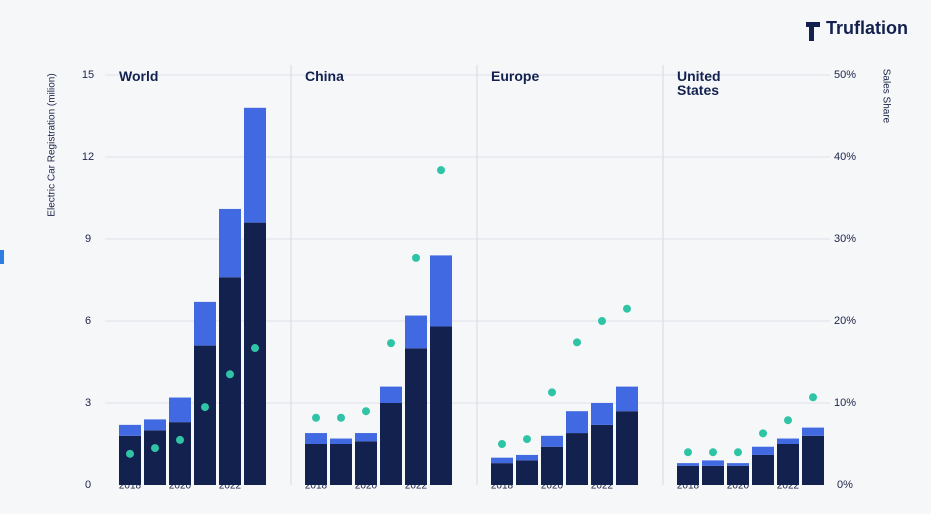  I want to click on y-tick-label: 12, so click(88, 157).